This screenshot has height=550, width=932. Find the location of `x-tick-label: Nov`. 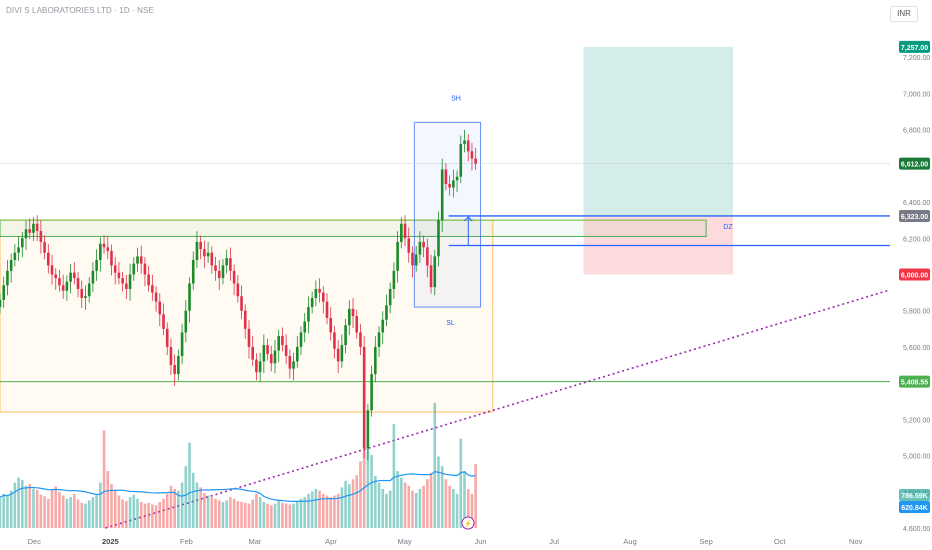

x-tick-label: Nov is located at coordinates (856, 541).